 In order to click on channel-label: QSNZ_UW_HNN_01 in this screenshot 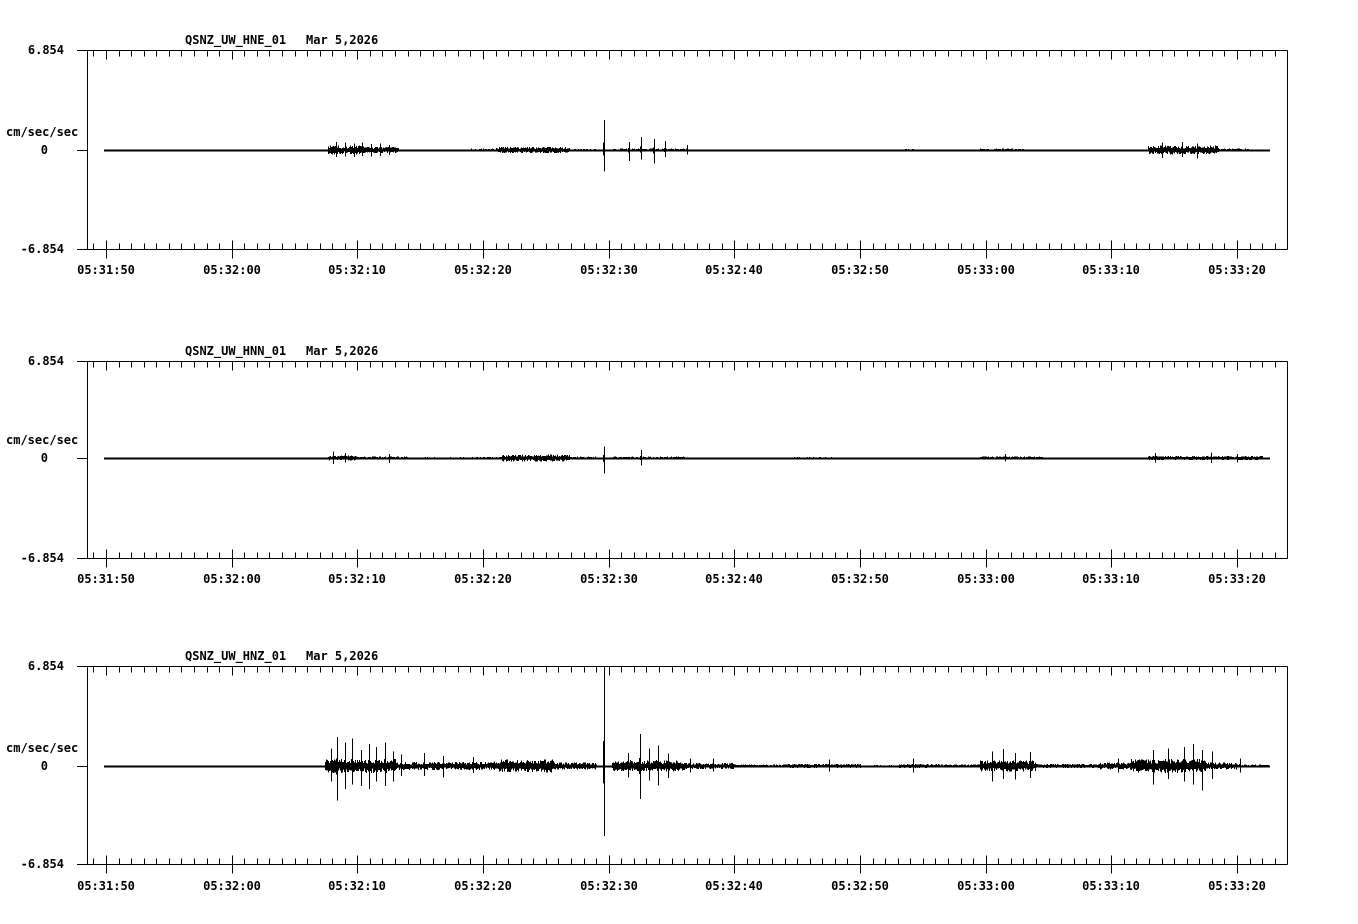, I will do `click(236, 351)`.